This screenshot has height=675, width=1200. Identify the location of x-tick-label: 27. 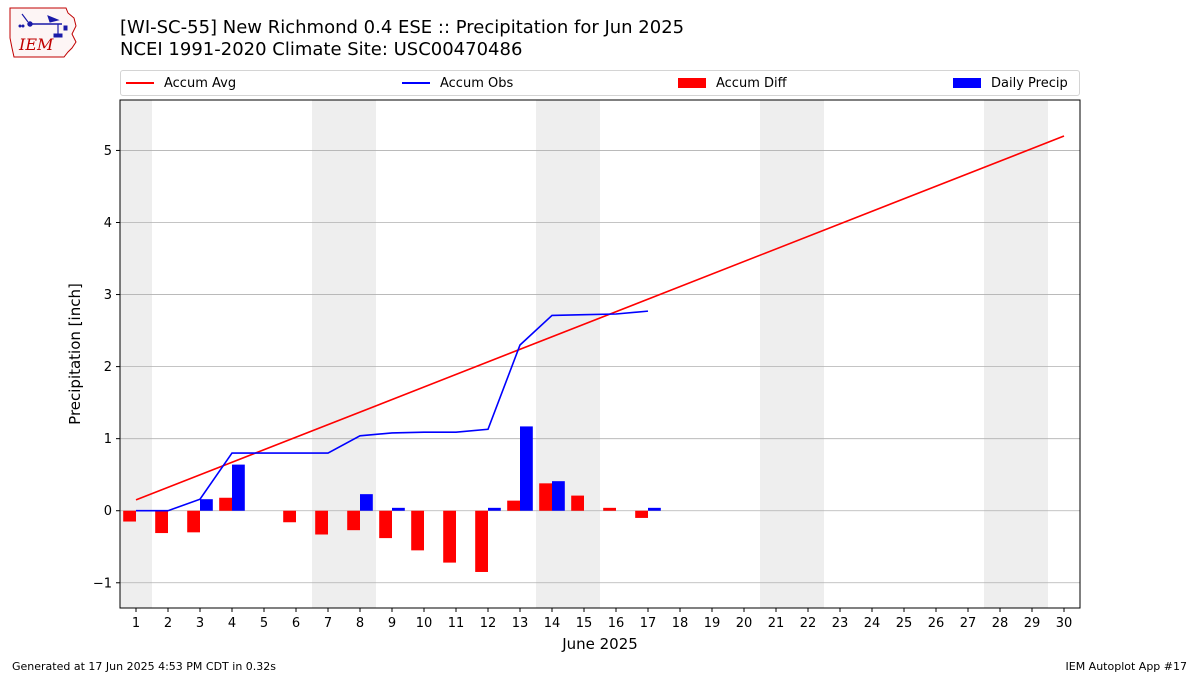
(968, 623).